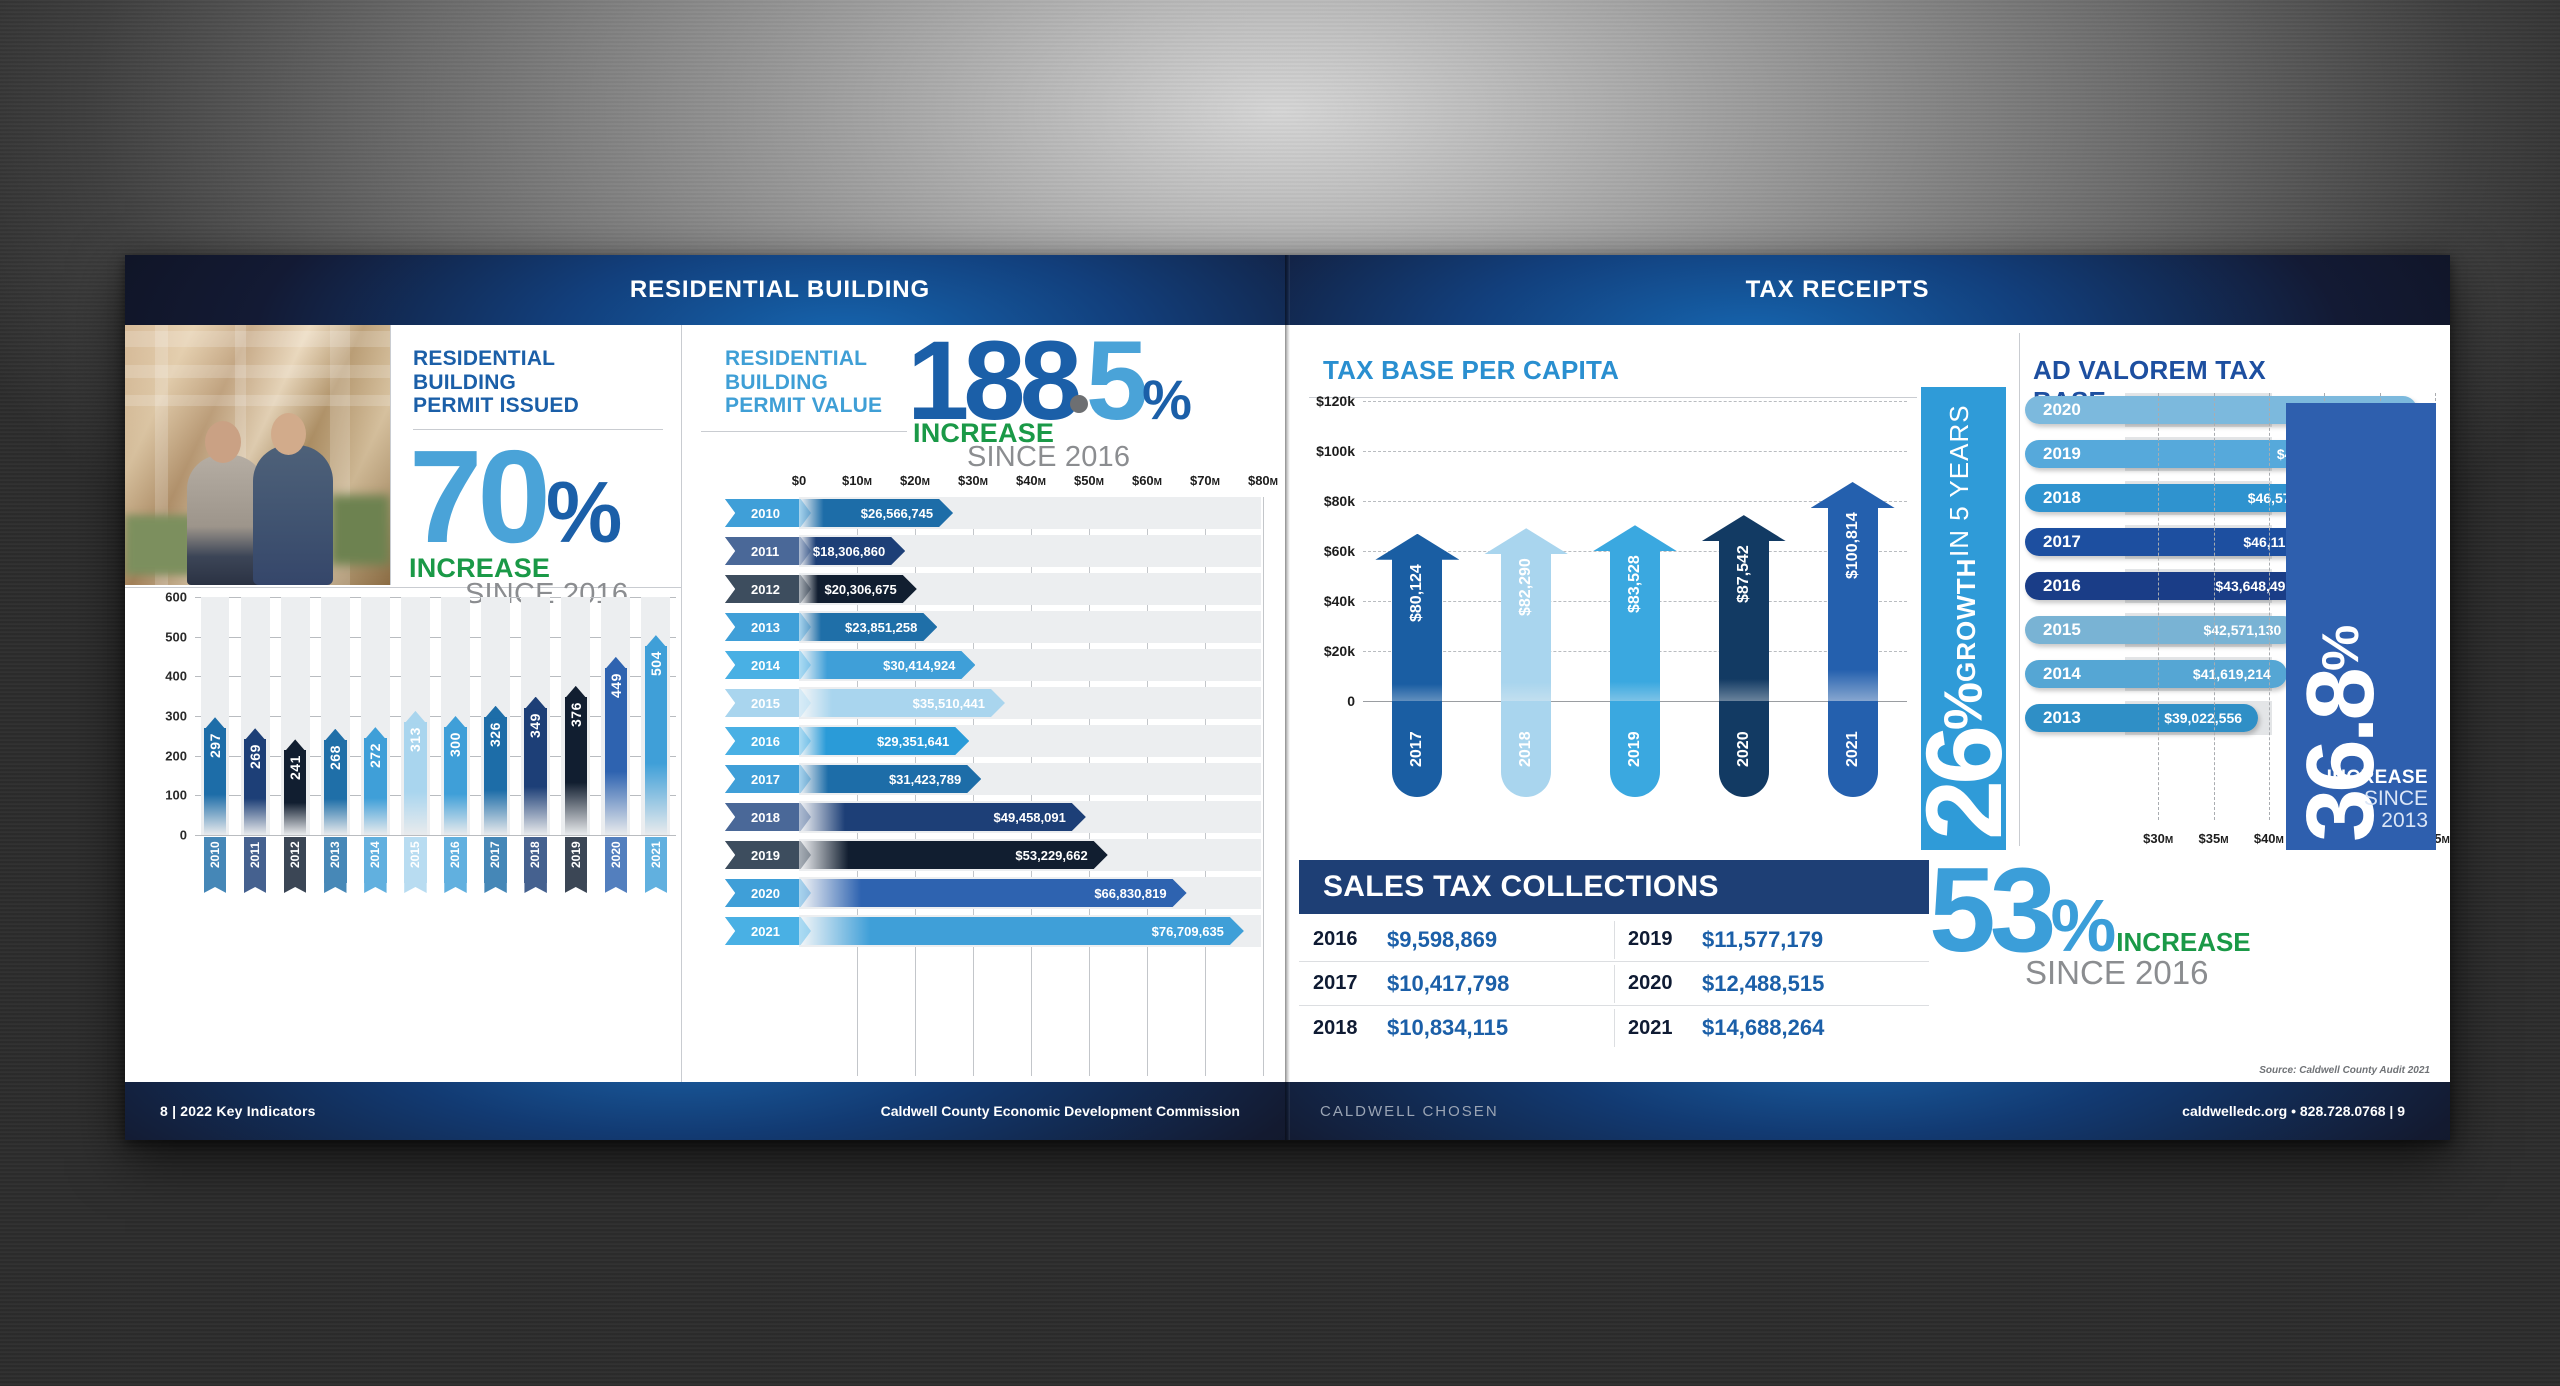 This screenshot has width=2560, height=1386. I want to click on bar-column: 326 2017, so click(496, 745).